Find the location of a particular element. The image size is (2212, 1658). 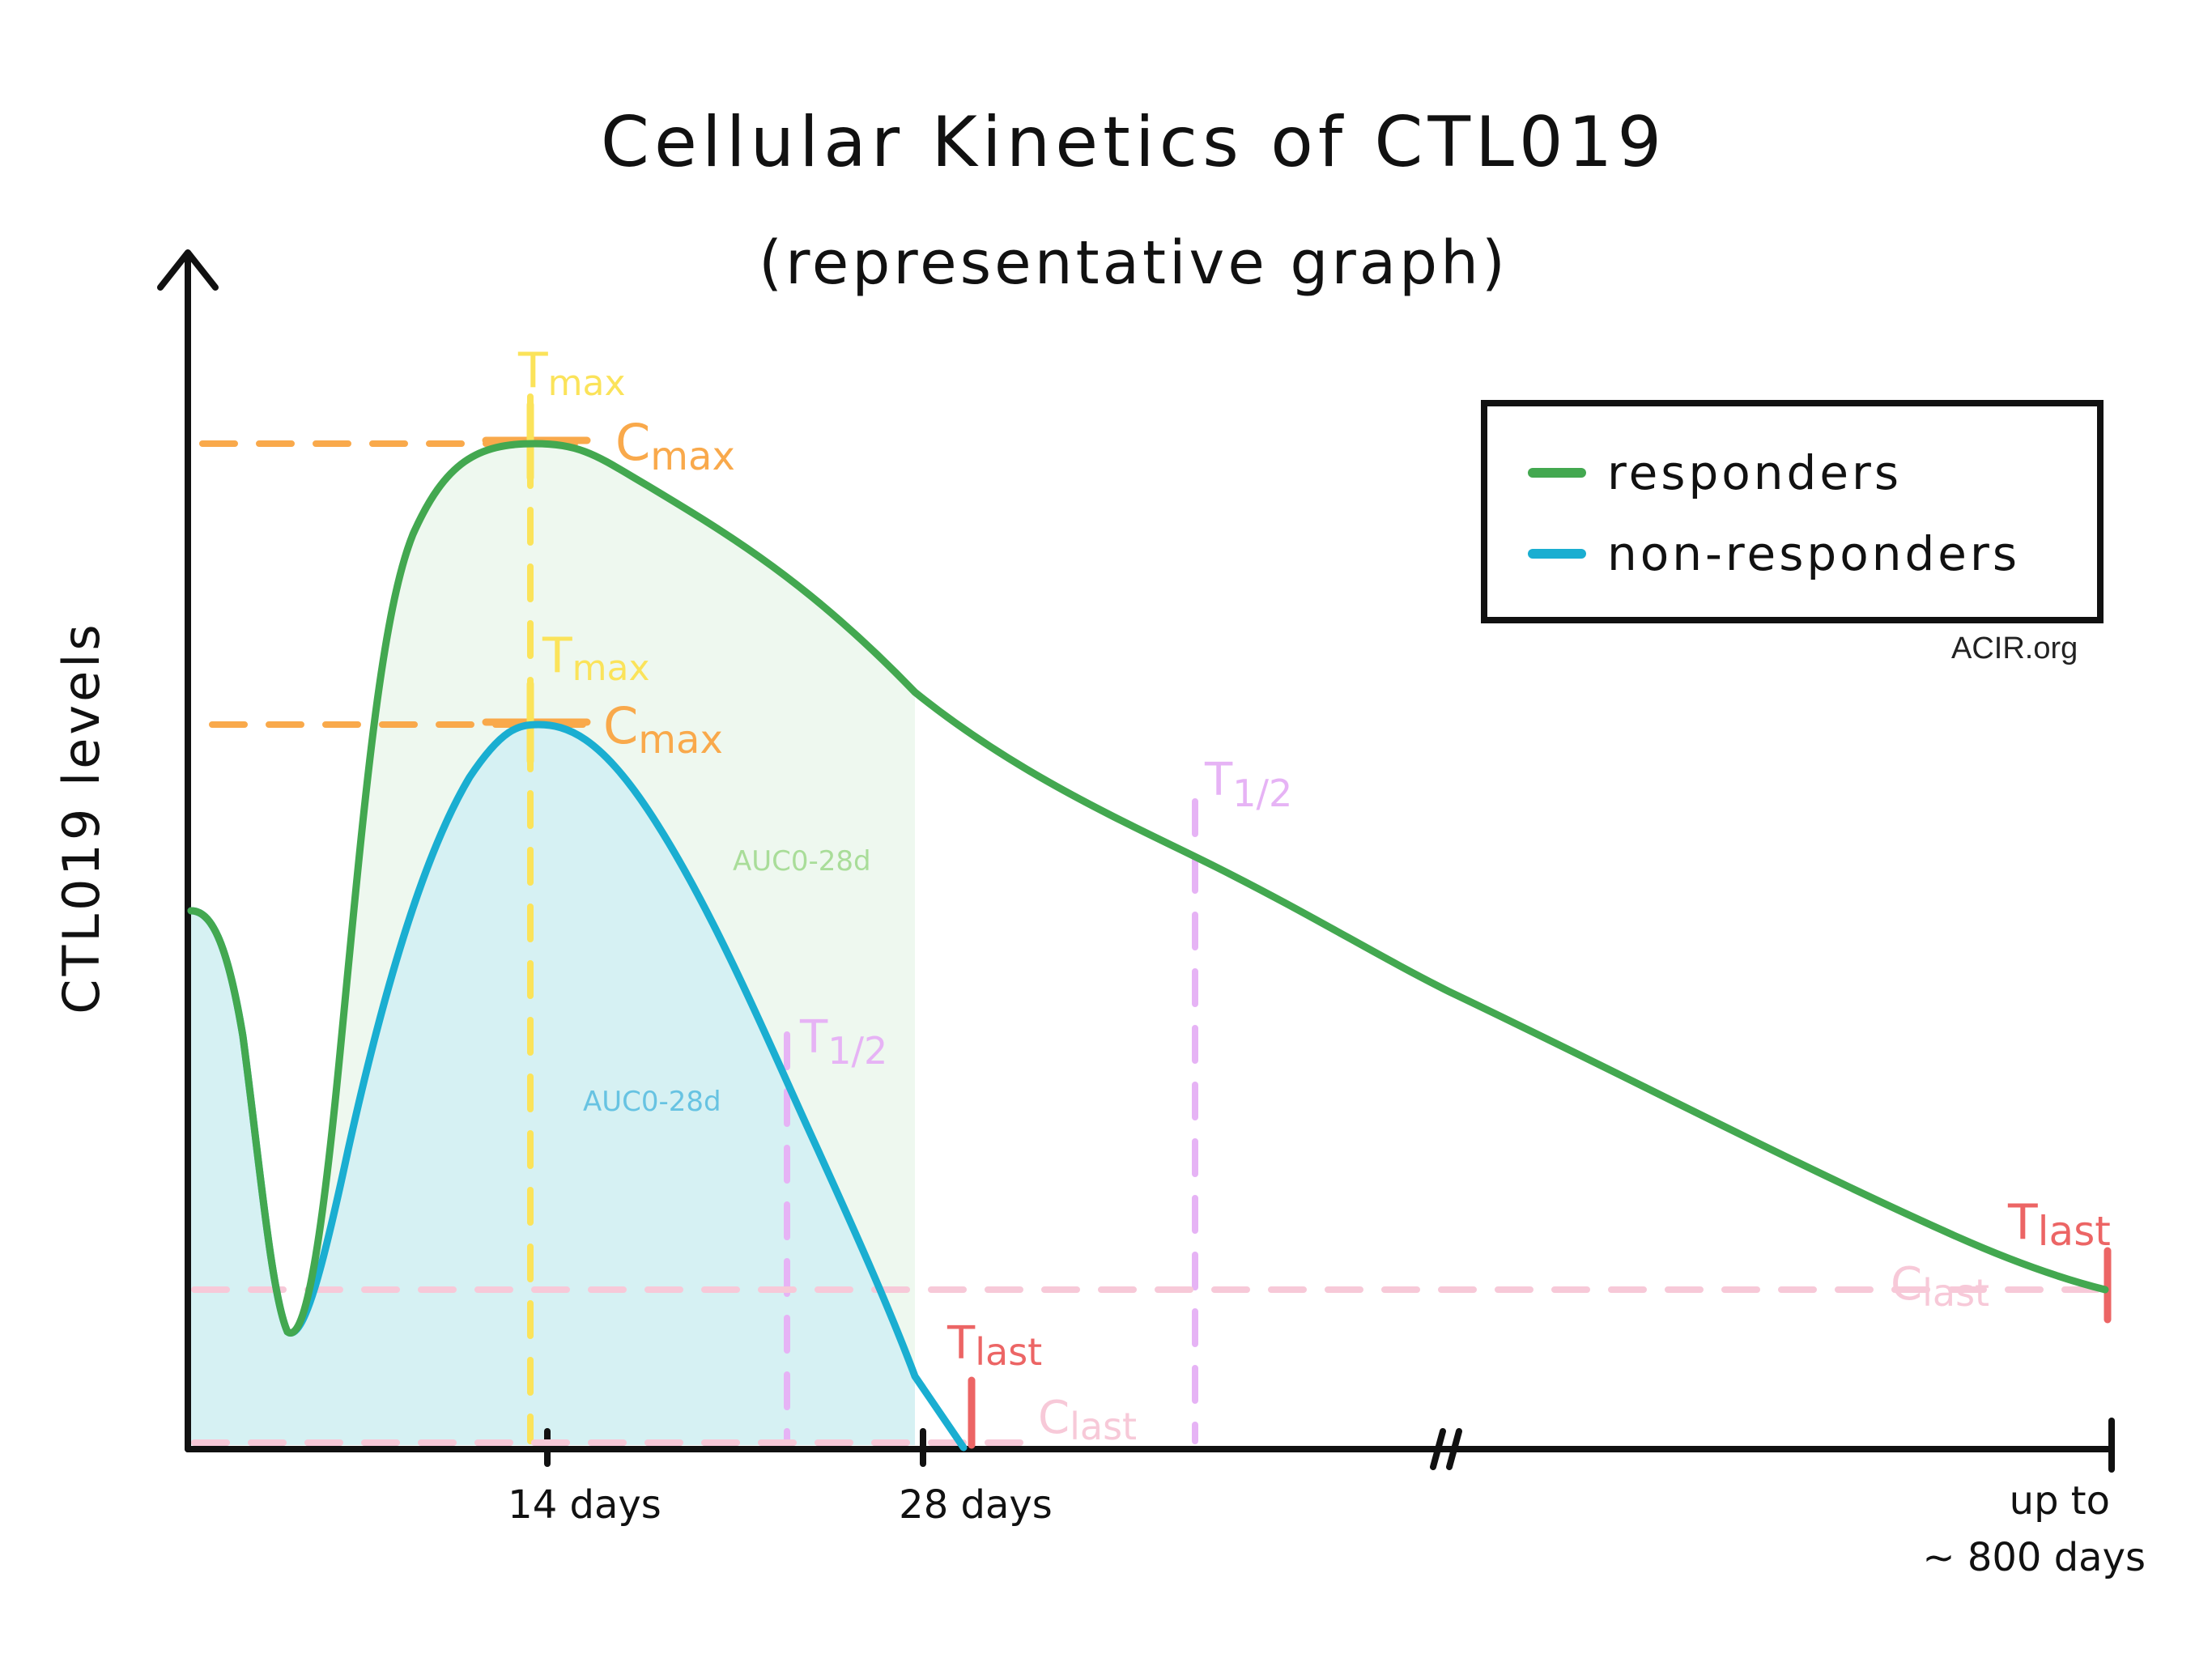

legend-item-nonresponders: non-responders is located at coordinates (1774, 553).